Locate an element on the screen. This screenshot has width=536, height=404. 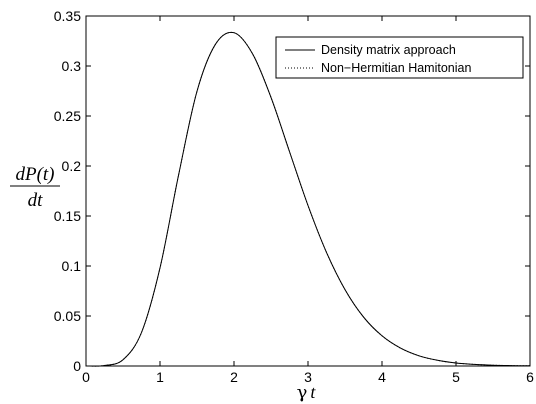
x-tick-label: 6 is located at coordinates (530, 377).